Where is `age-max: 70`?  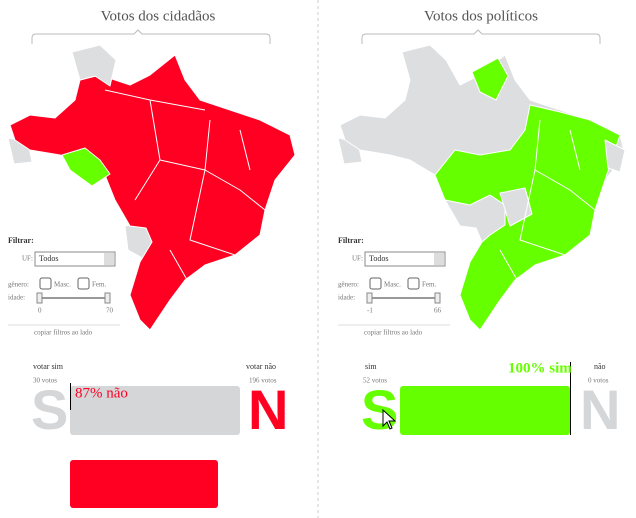 age-max: 70 is located at coordinates (110, 311).